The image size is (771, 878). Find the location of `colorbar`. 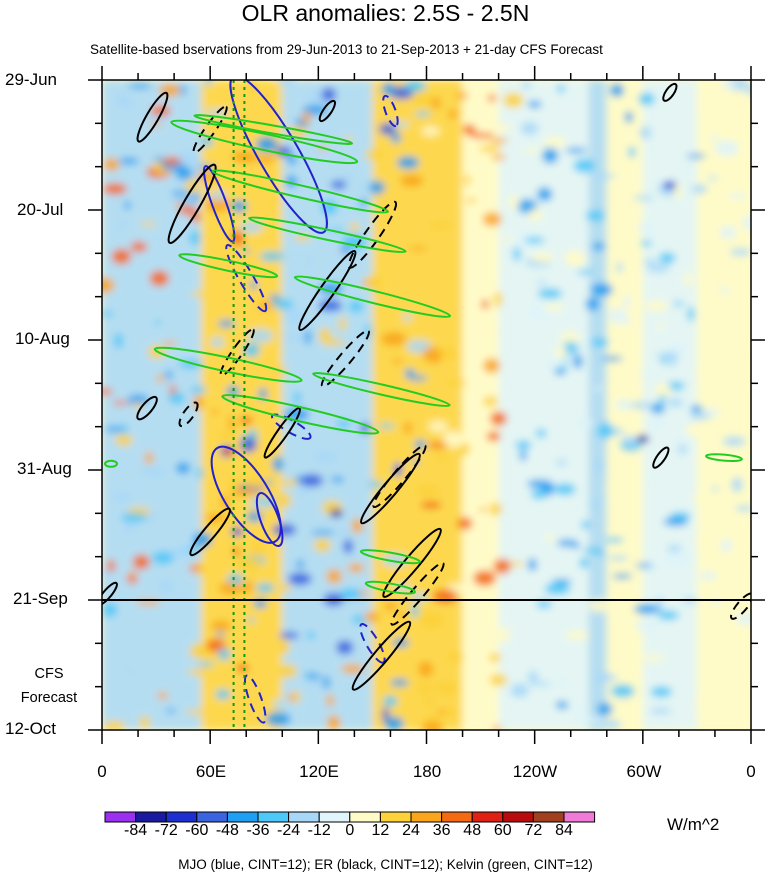

colorbar is located at coordinates (350, 817).